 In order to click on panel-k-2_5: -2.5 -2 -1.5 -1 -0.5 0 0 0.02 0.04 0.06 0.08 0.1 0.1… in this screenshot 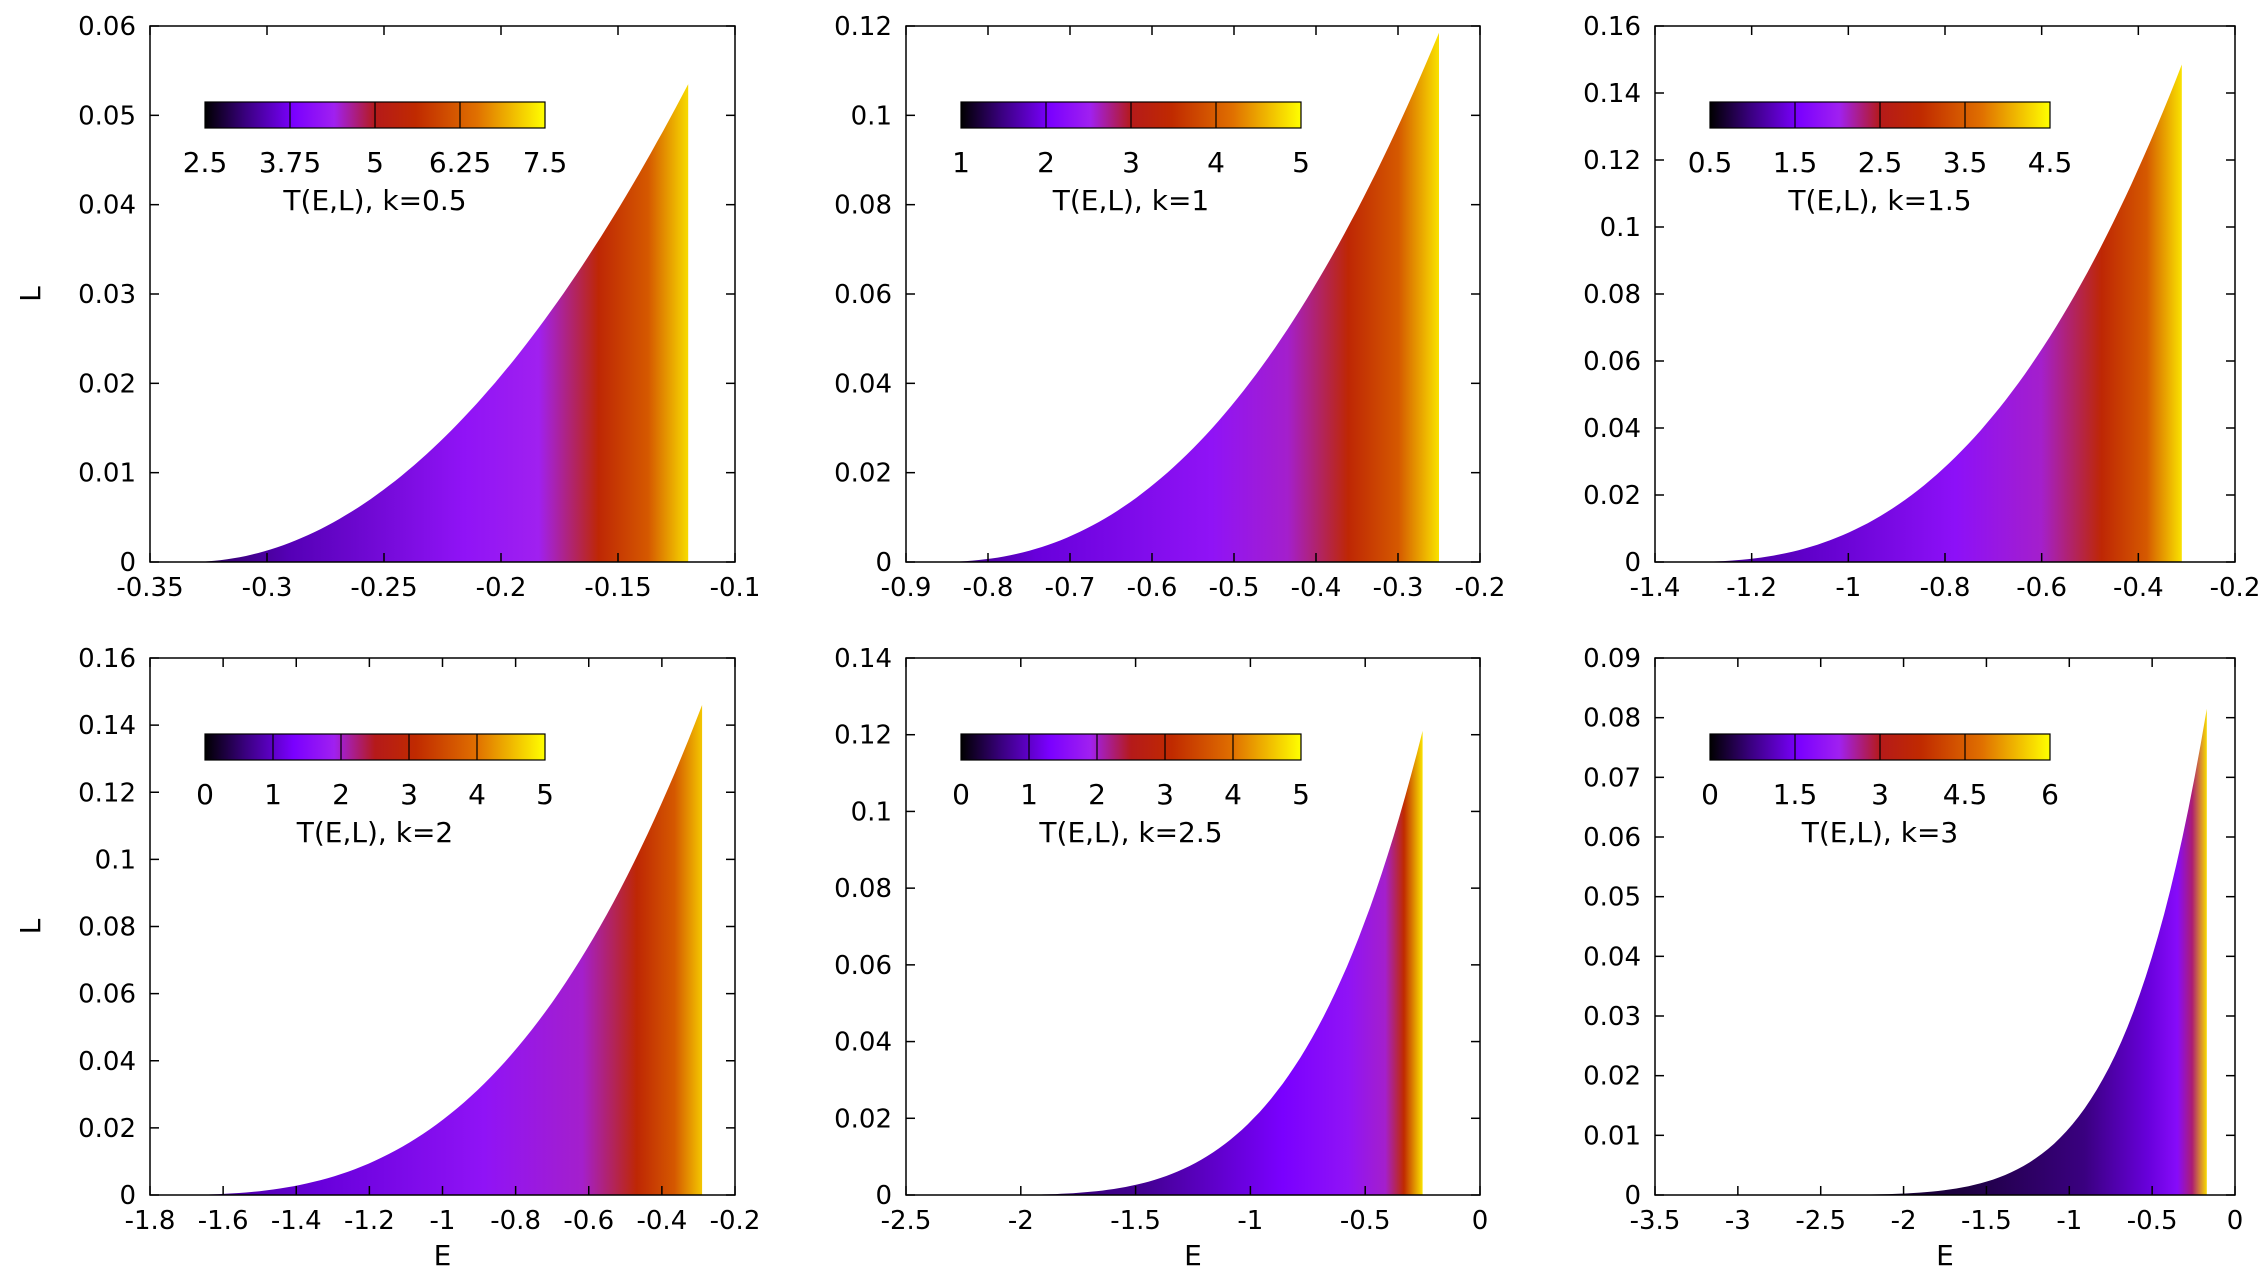, I will do `click(1161, 958)`.